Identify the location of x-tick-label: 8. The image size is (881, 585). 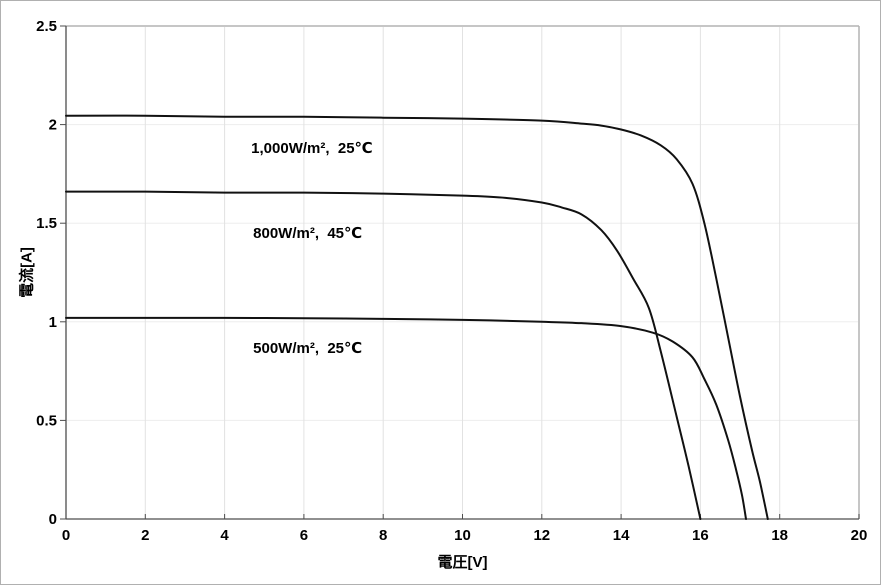
(383, 535).